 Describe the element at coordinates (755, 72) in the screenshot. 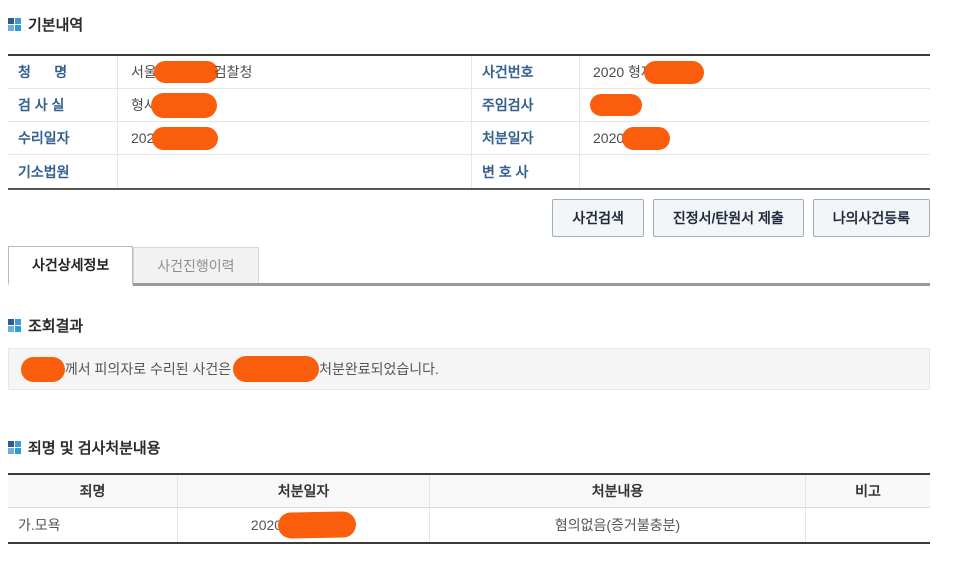

I see `case-number-value: 2020 형제` at that location.